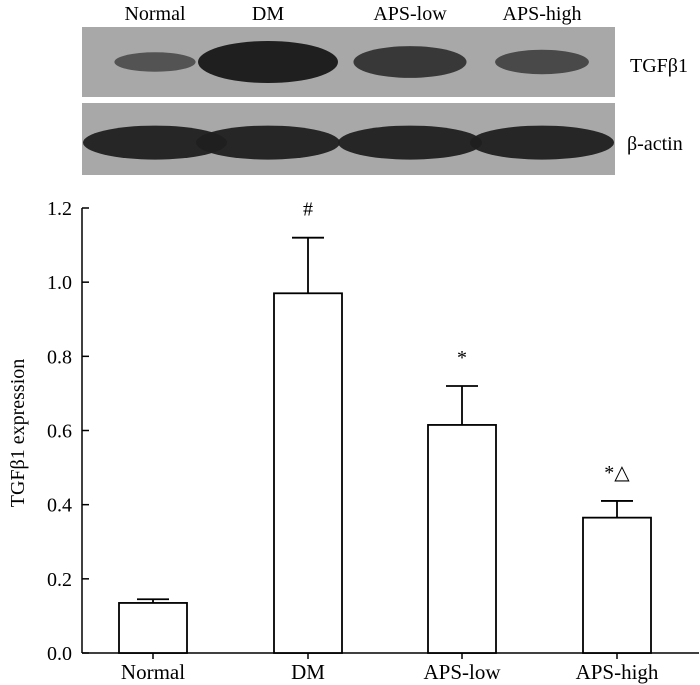  Describe the element at coordinates (352, 14) in the screenshot. I see `blot-lane-labels: Normal DM APS-low APS-high` at that location.